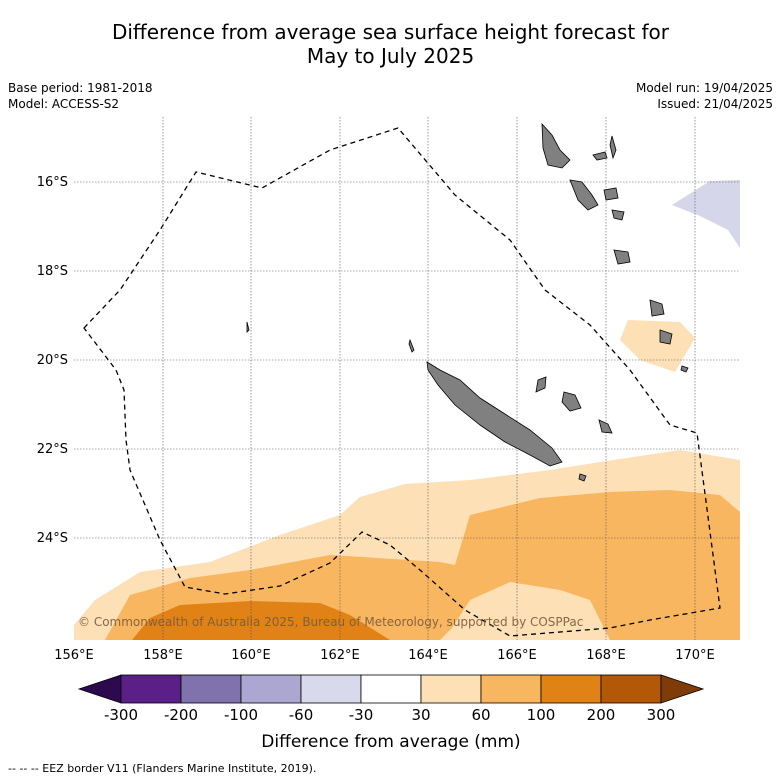 This screenshot has height=781, width=781. I want to click on colorbar-label-minus-100: -100, so click(241, 715).